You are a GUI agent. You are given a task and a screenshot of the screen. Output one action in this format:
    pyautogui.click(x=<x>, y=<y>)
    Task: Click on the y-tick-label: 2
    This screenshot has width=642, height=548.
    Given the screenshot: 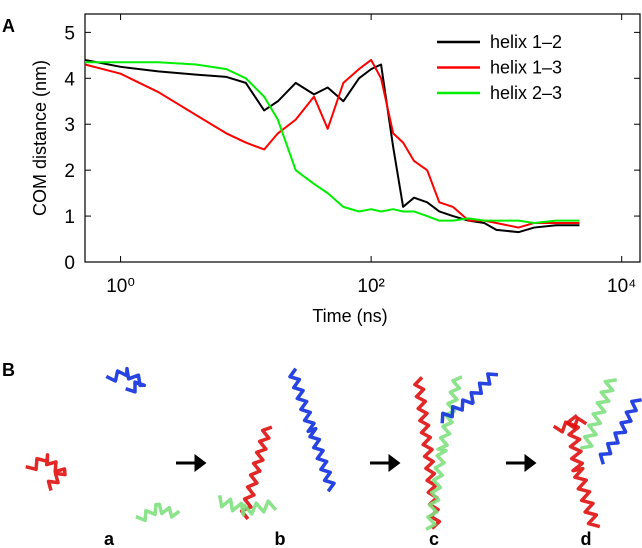 What is the action you would take?
    pyautogui.click(x=69, y=171)
    